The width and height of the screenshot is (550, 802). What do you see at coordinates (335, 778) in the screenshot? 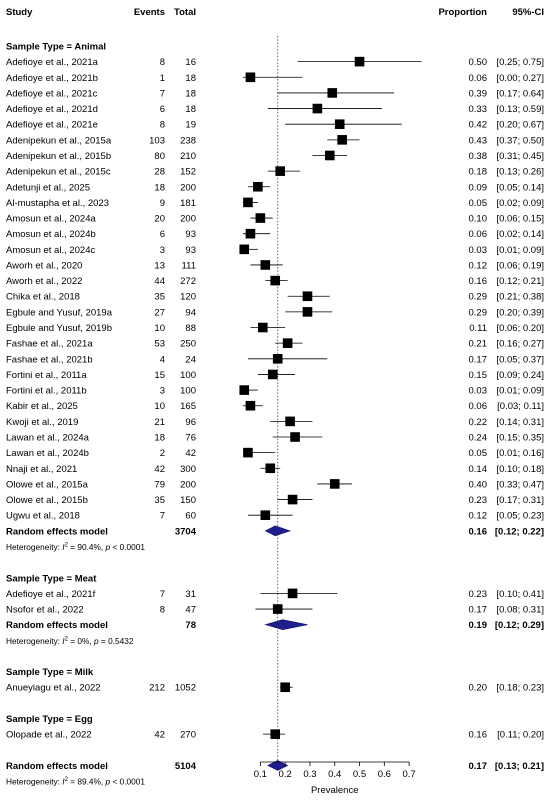
I see `x-axis: 0.1 0.2 0.3 0.4 0.5 0.6 0.7 Prevalence` at bounding box center [335, 778].